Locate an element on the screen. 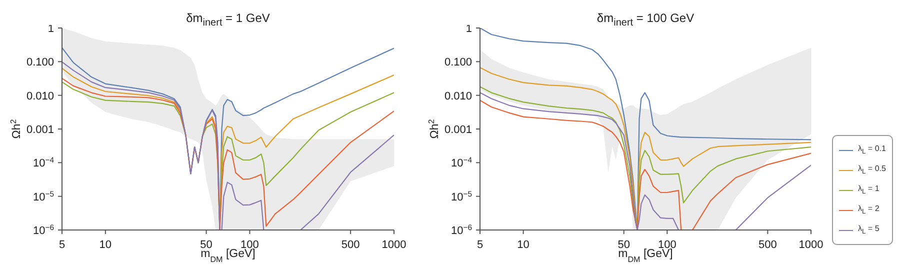  chart-title: δm$_{inert}$ = 100 GeV is located at coordinates (645, 19).